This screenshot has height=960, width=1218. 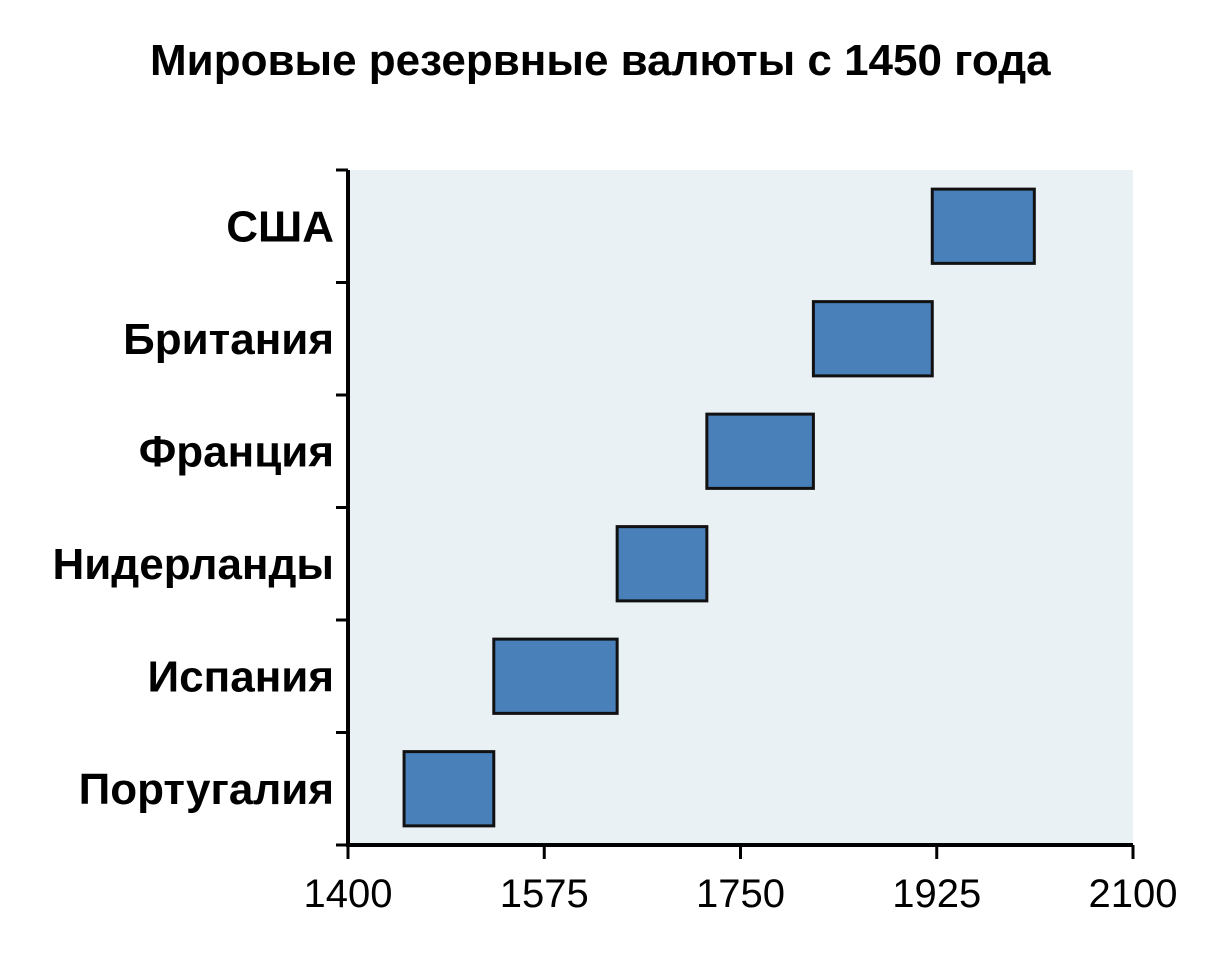 What do you see at coordinates (280, 226) in the screenshot?
I see `category-label: США` at bounding box center [280, 226].